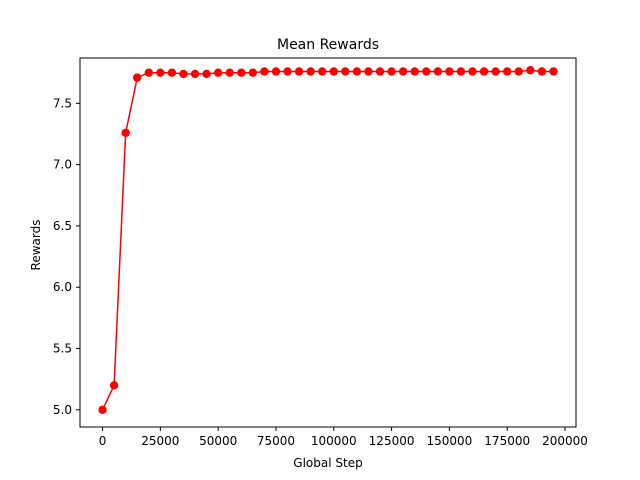 The height and width of the screenshot is (480, 640). Describe the element at coordinates (328, 45) in the screenshot. I see `chart-title: Mean Rewards` at that location.